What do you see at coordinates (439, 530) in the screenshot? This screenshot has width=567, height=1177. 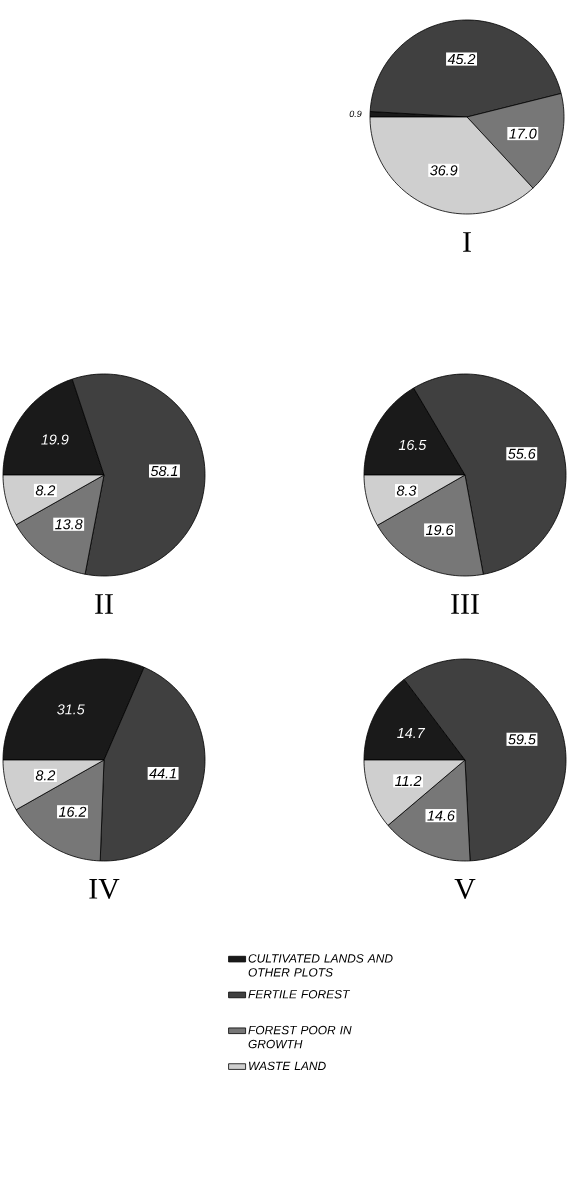 I see `data-label: 19.6` at bounding box center [439, 530].